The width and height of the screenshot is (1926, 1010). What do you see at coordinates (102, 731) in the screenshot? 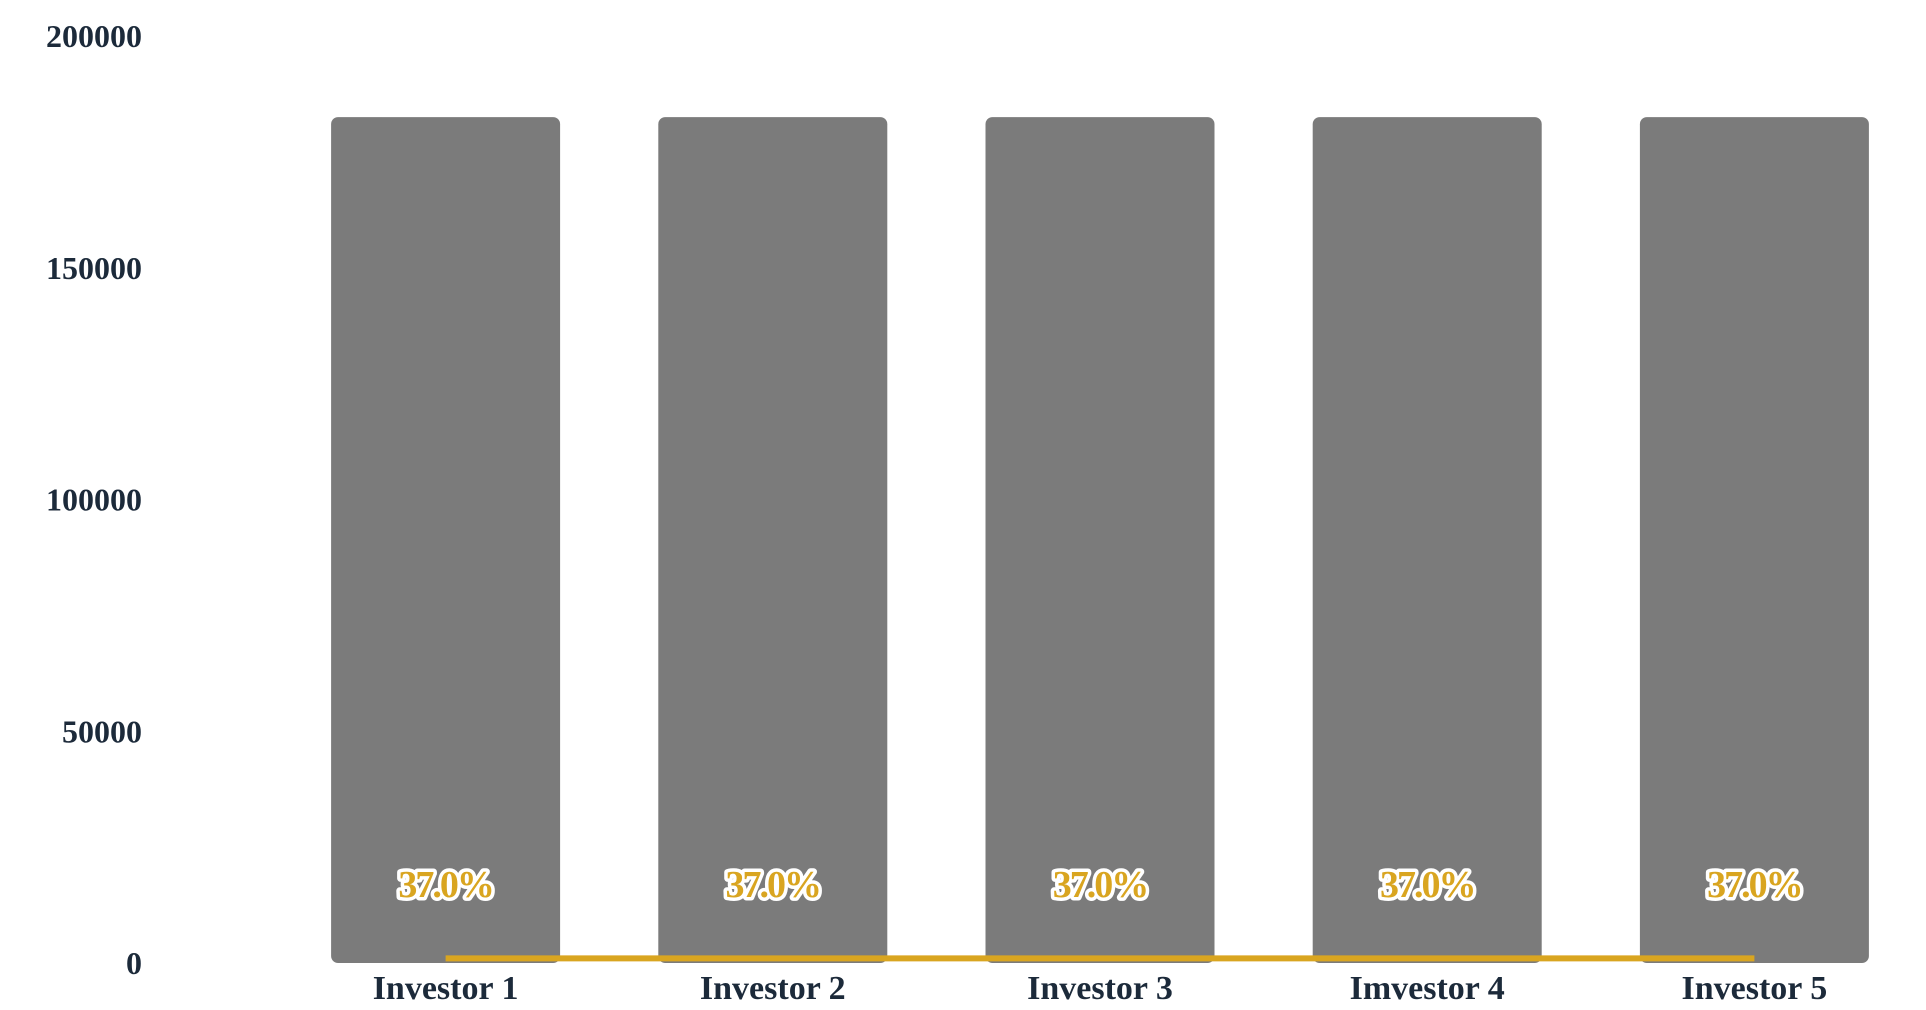
I see `y-tick-label: 50000` at bounding box center [102, 731].